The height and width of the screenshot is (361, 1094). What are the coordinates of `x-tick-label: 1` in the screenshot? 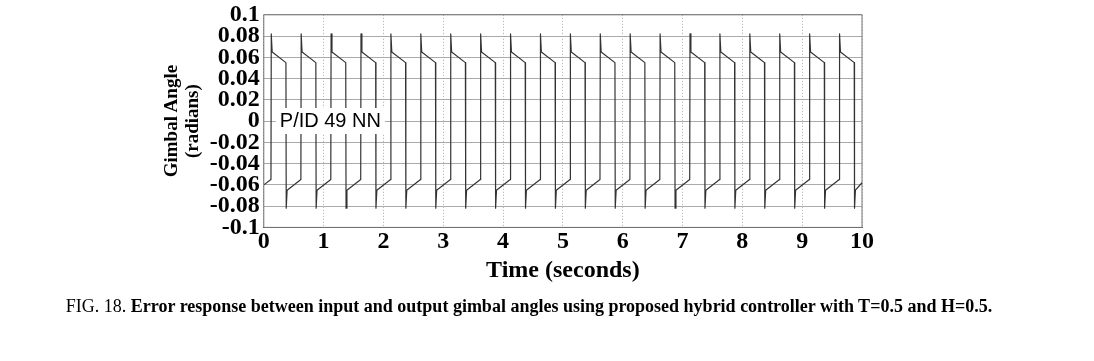 It's located at (323, 240).